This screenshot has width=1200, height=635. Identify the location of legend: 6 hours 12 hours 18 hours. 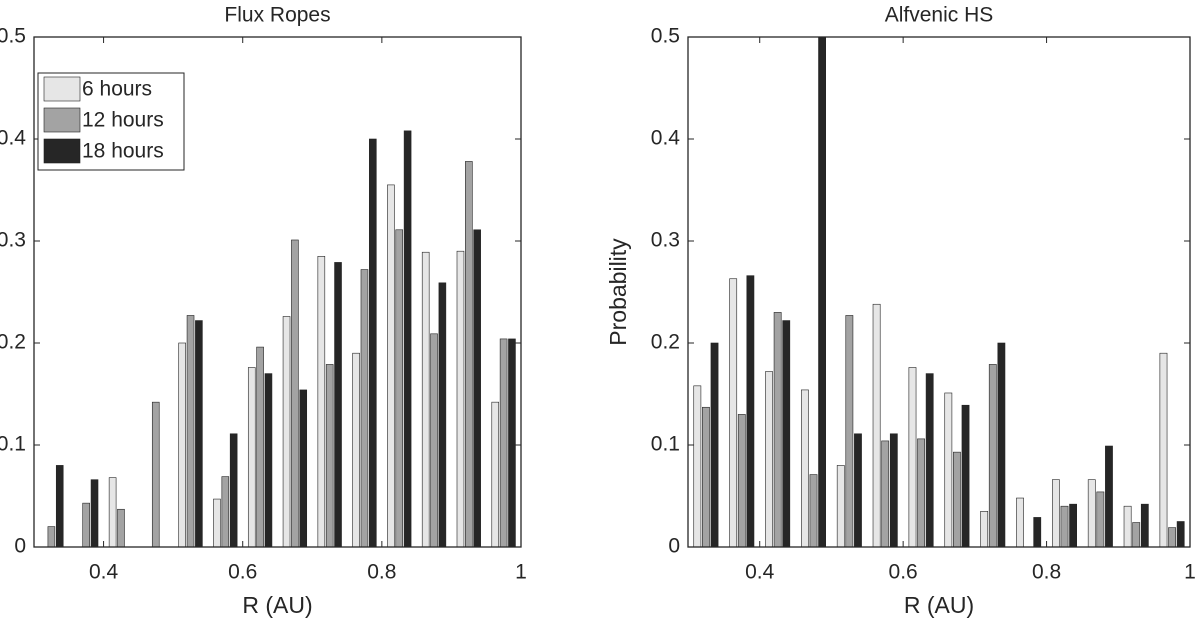
(111, 121).